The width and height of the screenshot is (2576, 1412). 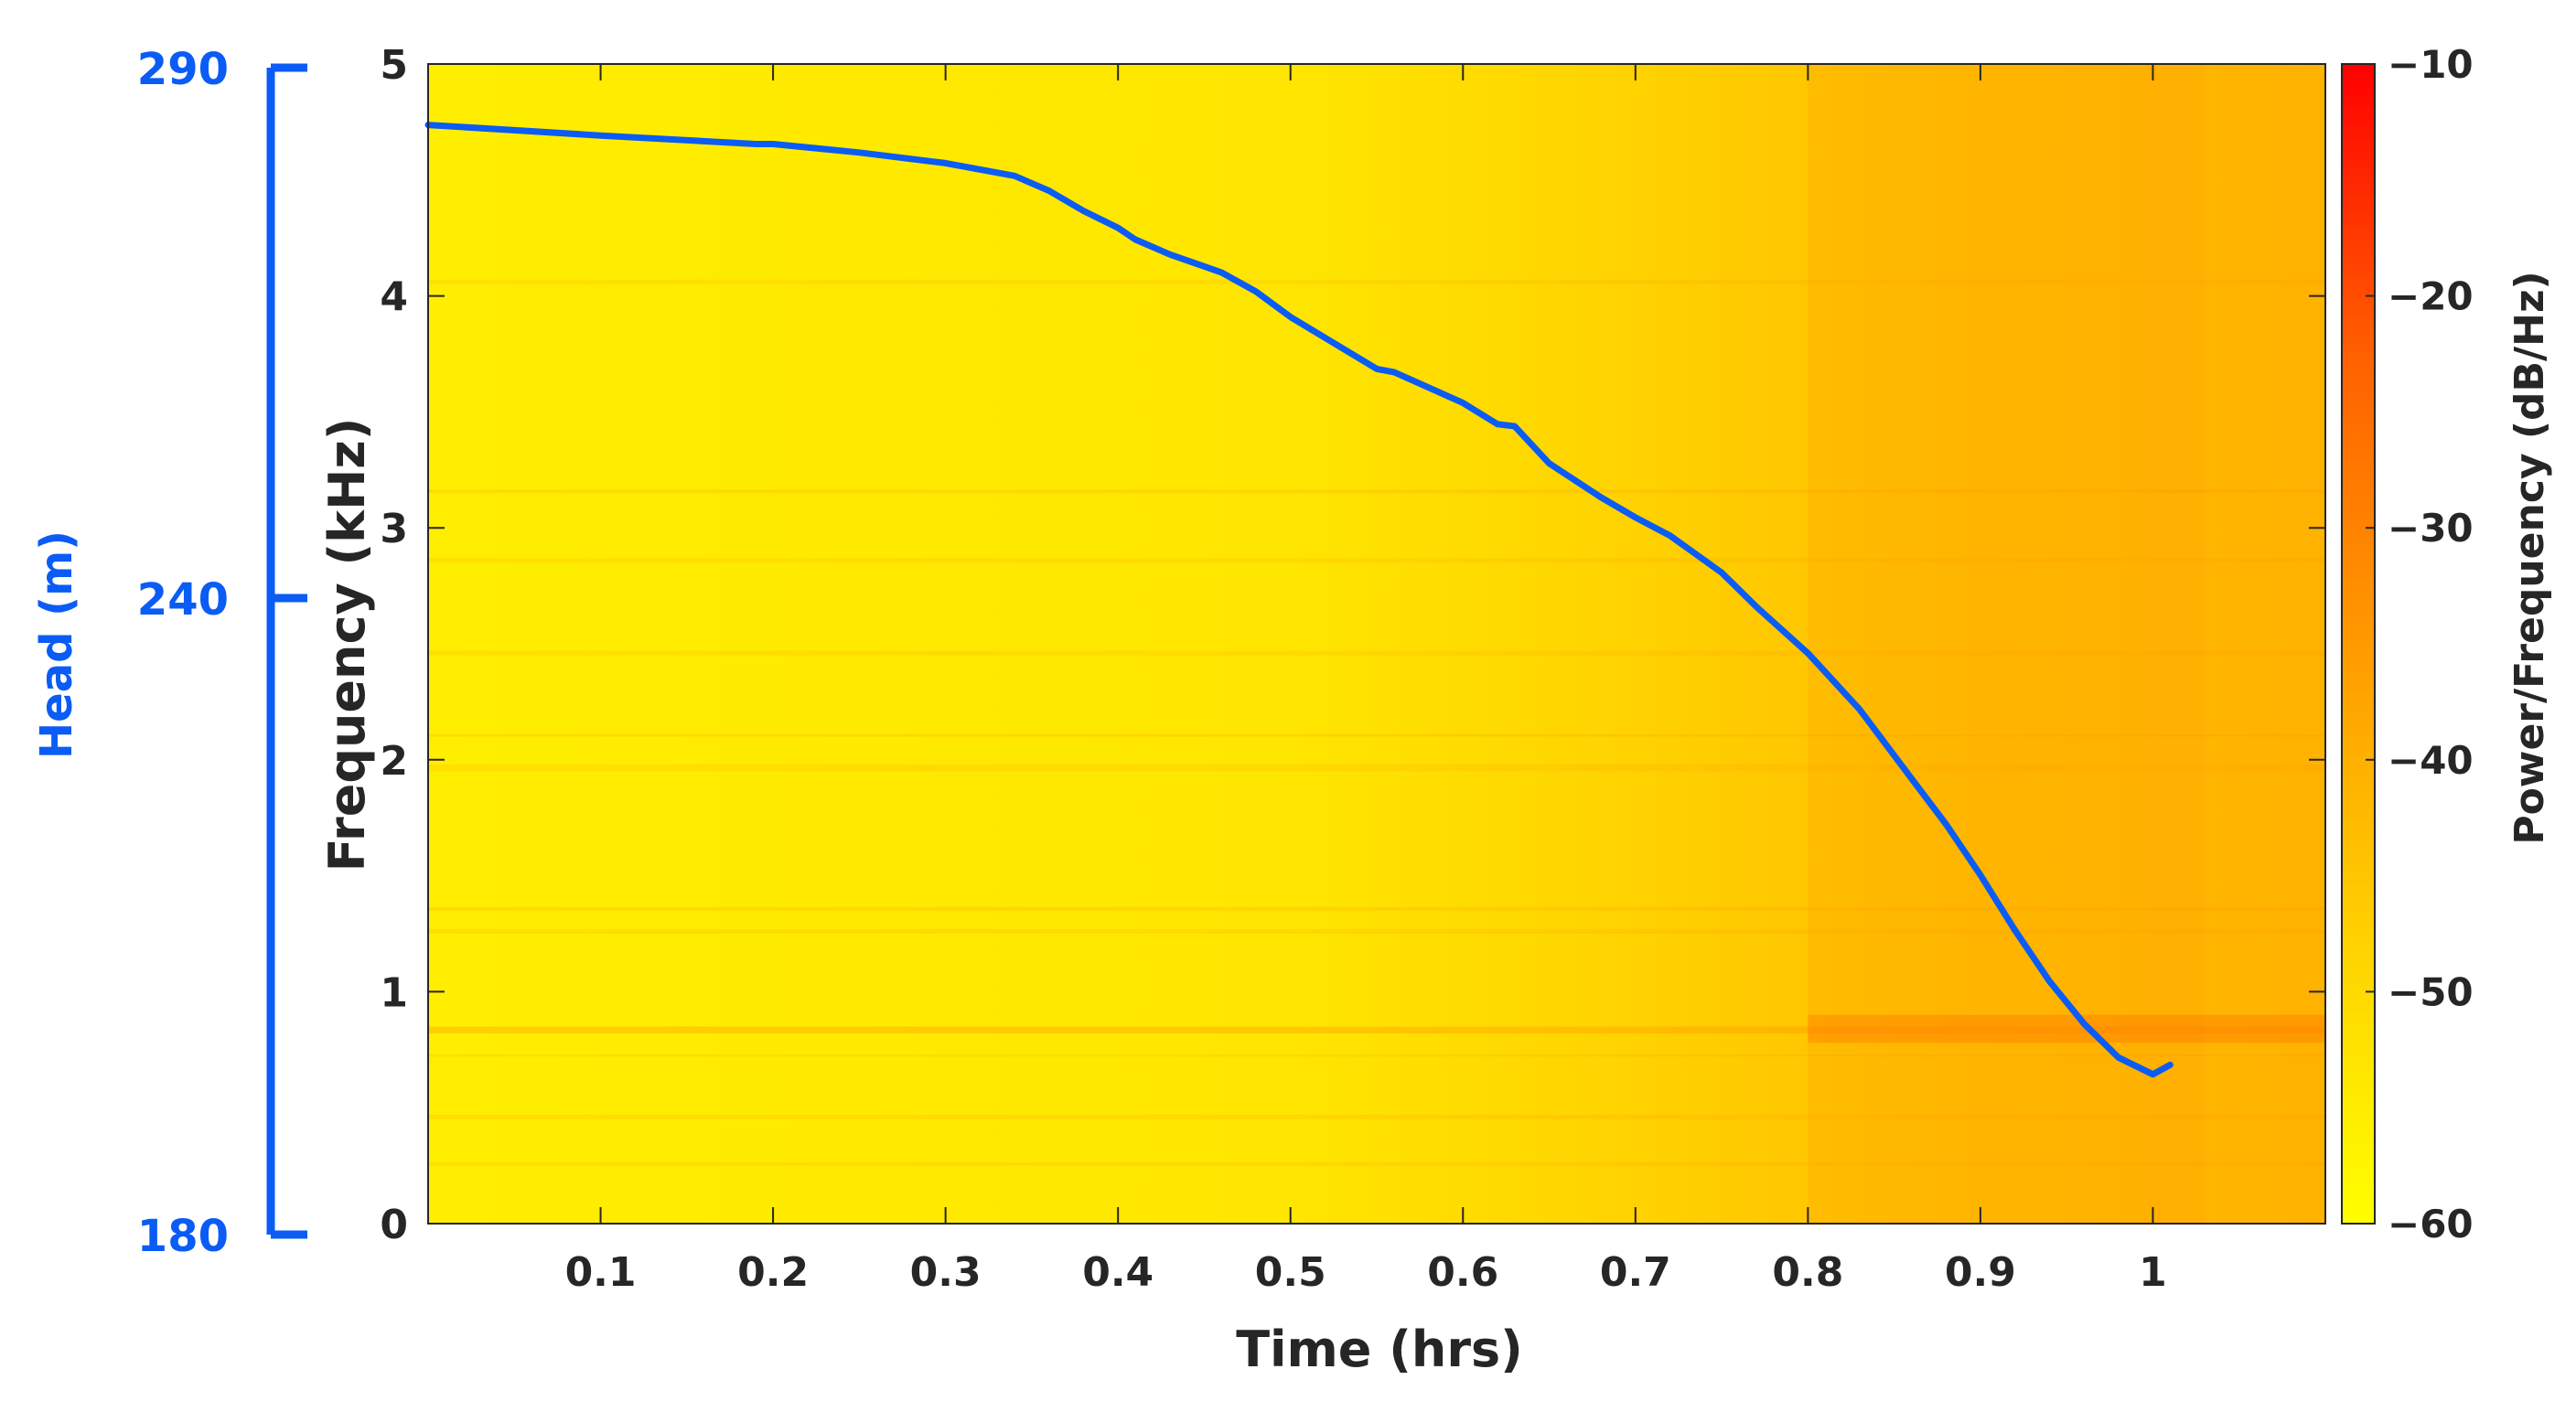 I want to click on x-tick-label: 0.6, so click(x=1462, y=1272).